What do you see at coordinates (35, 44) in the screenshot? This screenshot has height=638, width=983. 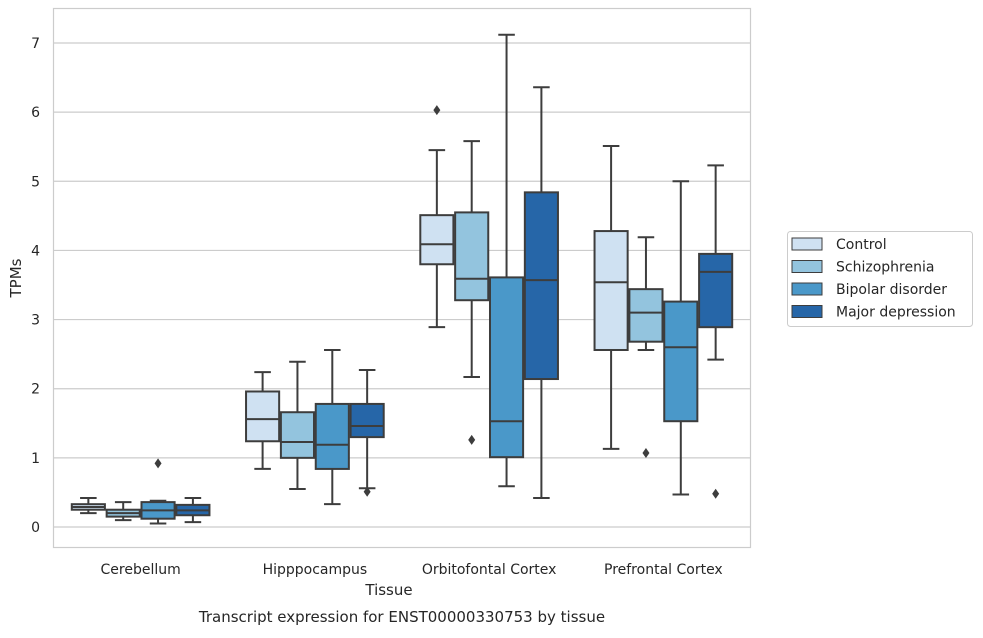 I see `y-tick-label: 7` at bounding box center [35, 44].